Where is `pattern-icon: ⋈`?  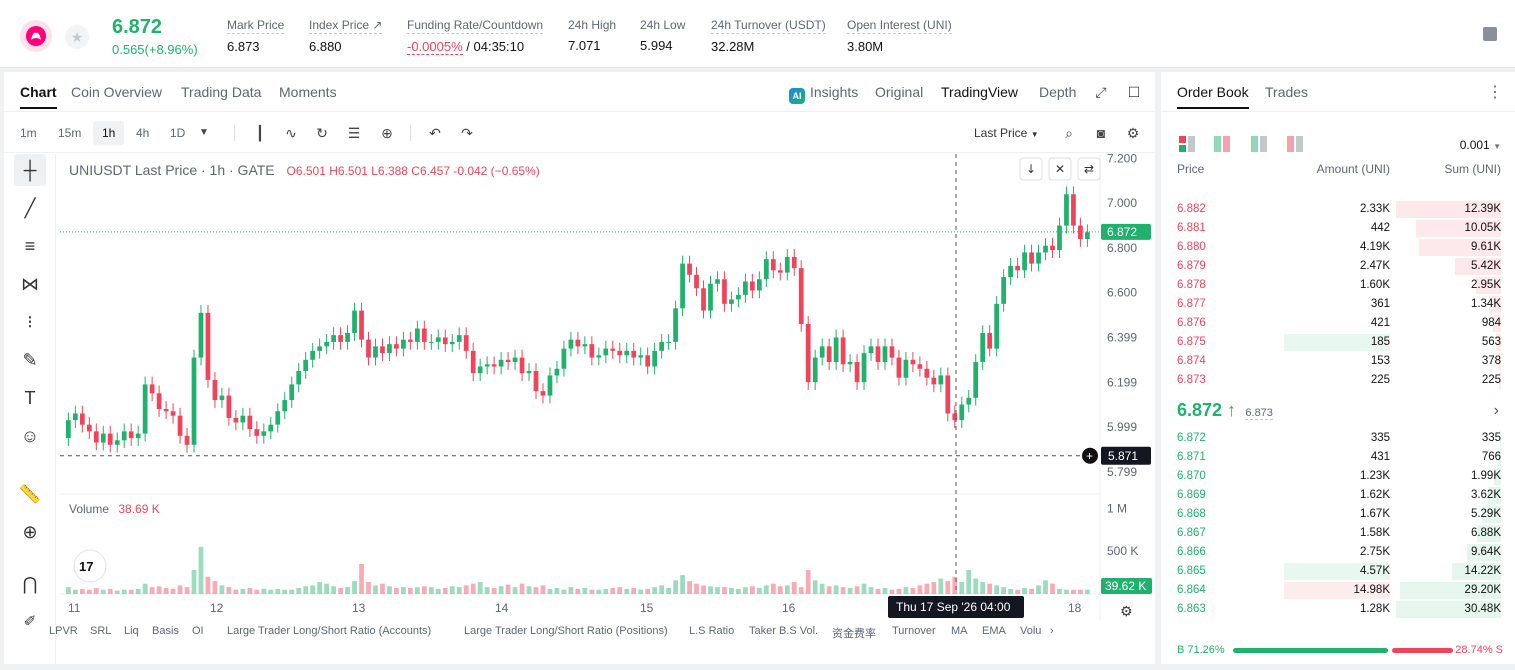
pattern-icon: ⋈ is located at coordinates (30, 284).